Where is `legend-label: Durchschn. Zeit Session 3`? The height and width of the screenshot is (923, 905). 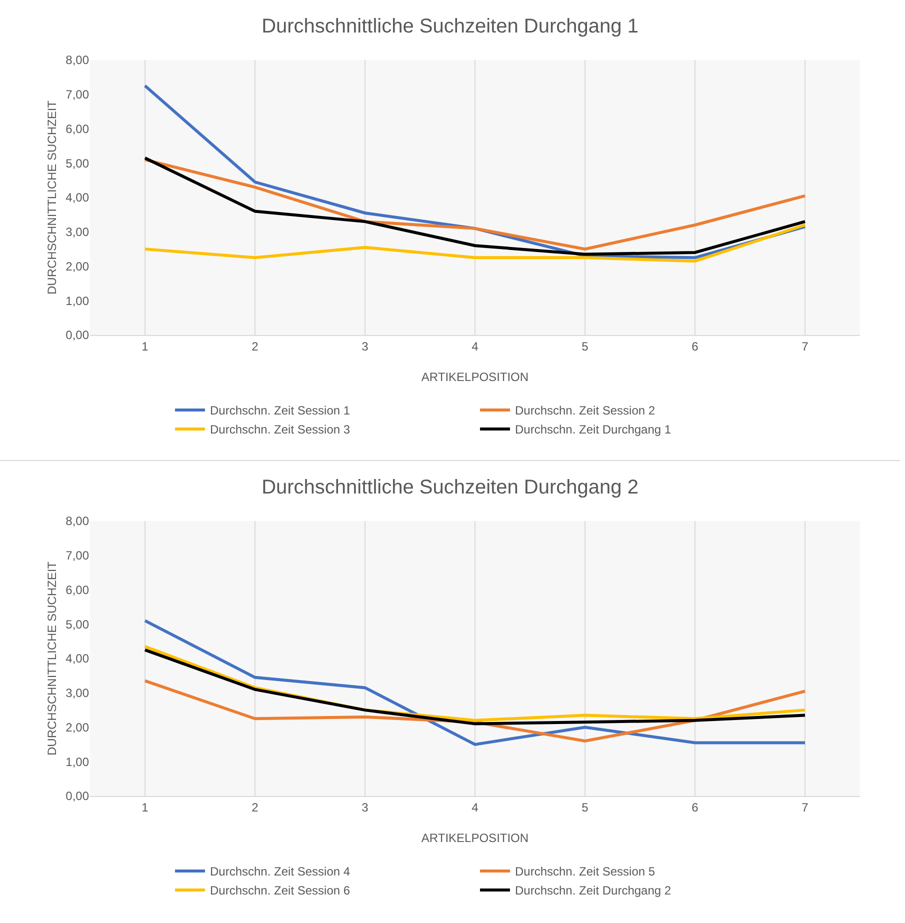 legend-label: Durchschn. Zeit Session 3 is located at coordinates (280, 429).